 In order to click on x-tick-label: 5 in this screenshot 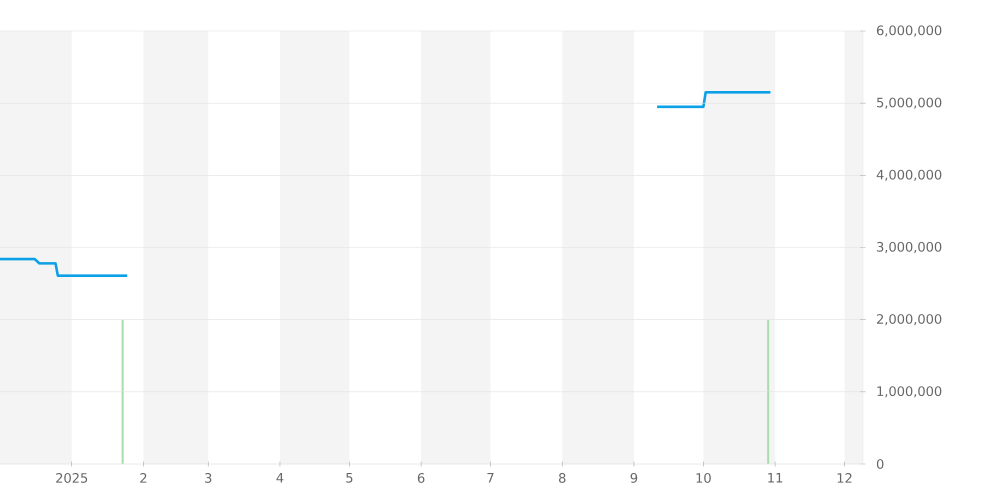, I will do `click(349, 478)`.